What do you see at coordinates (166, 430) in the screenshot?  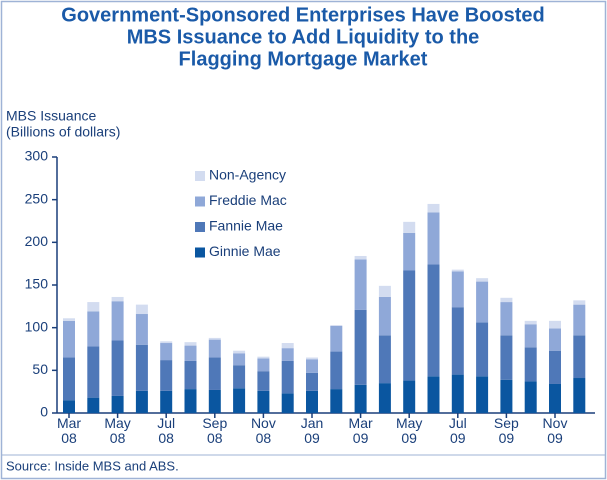 I see `x-tick-label: Jul 08` at bounding box center [166, 430].